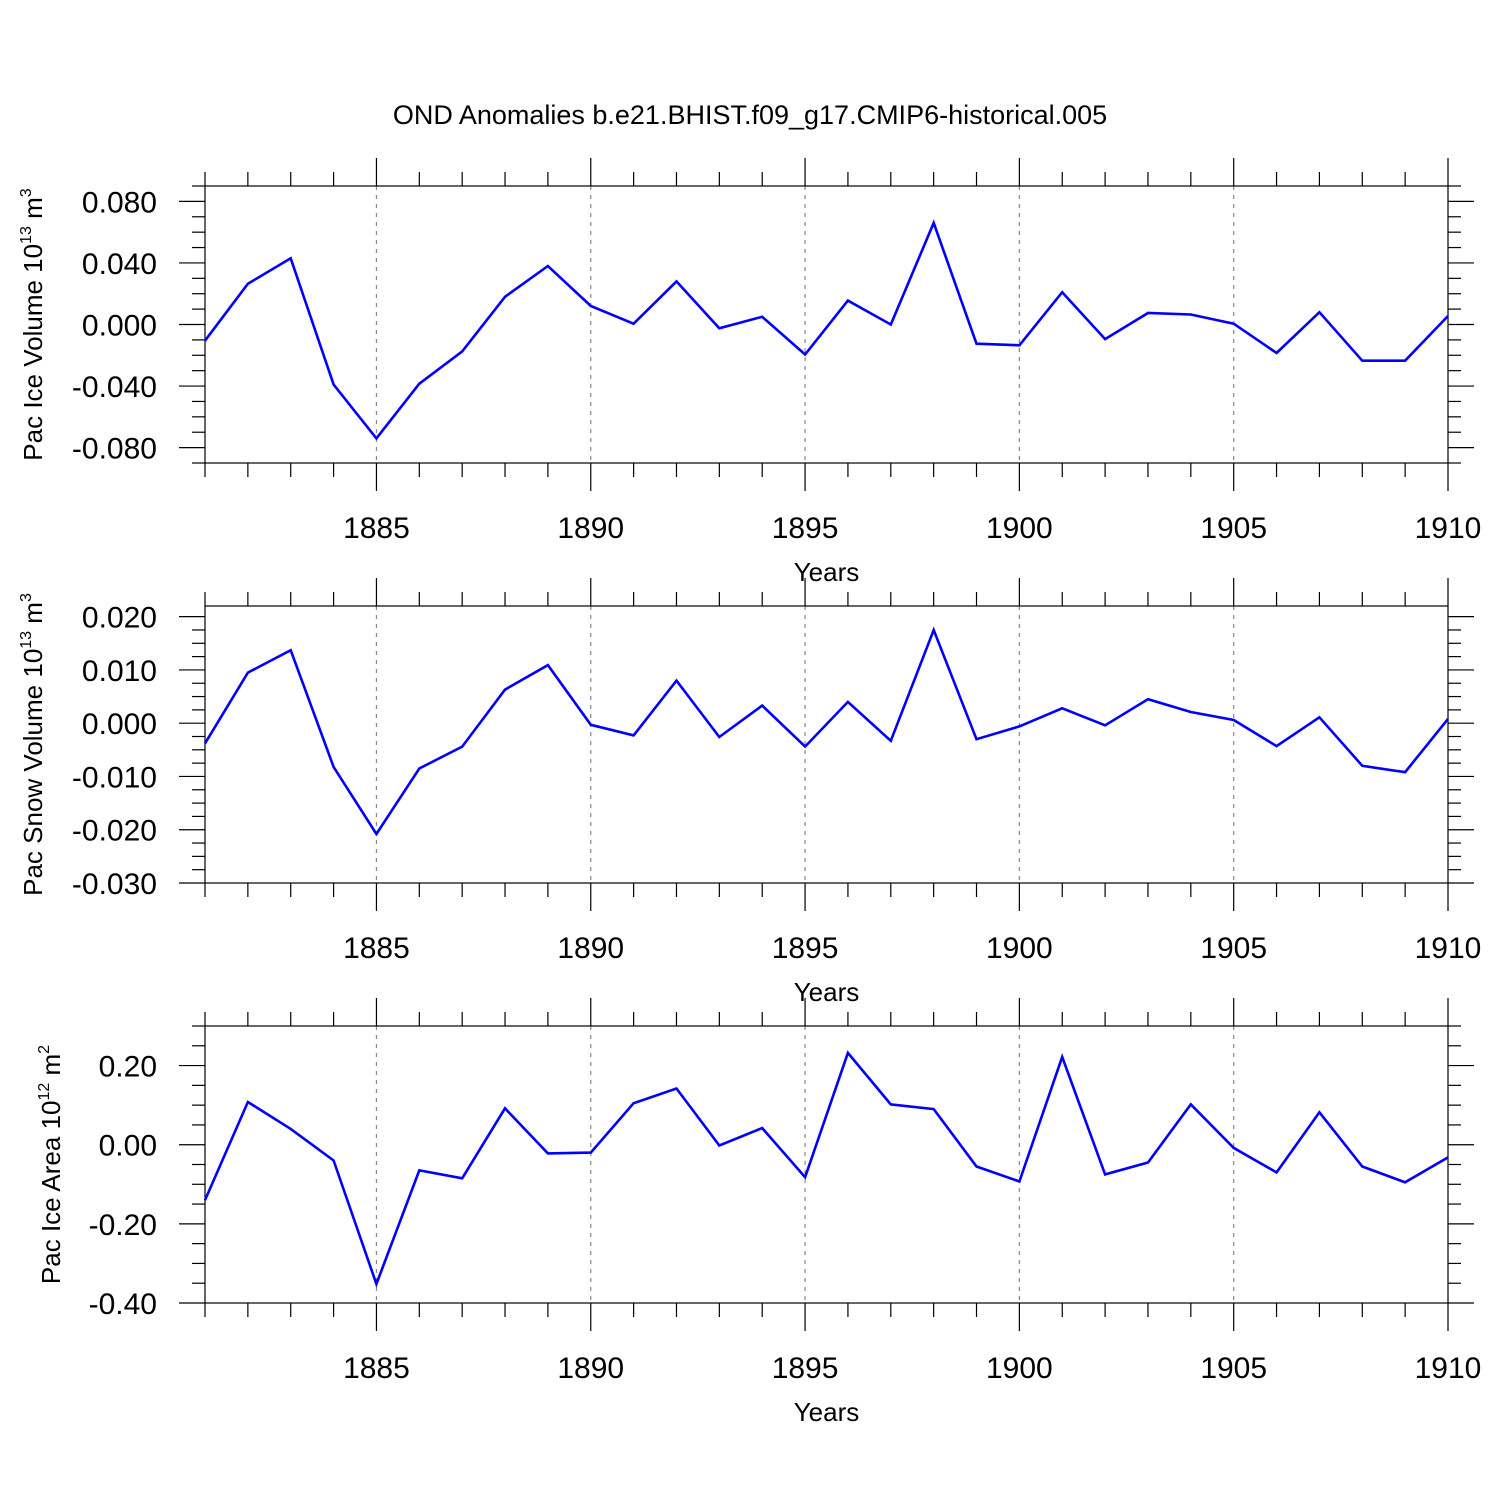 The image size is (1500, 1500). What do you see at coordinates (827, 1412) in the screenshot?
I see `panel-3-x-axis-label: Years` at bounding box center [827, 1412].